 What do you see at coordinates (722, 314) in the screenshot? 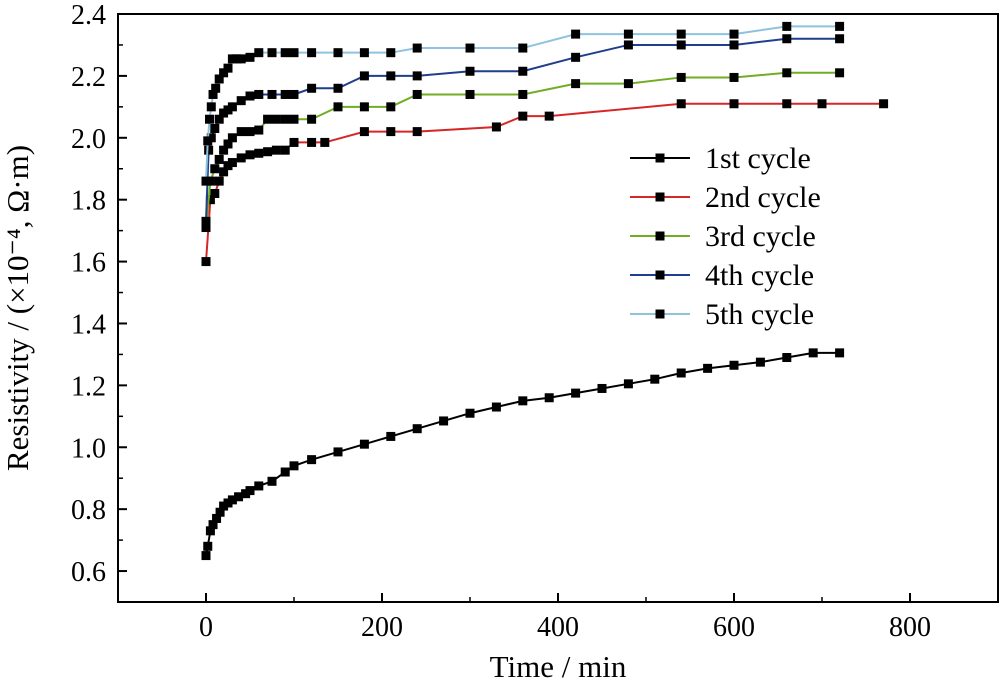
I see `legend-item: 5th cycle` at bounding box center [722, 314].